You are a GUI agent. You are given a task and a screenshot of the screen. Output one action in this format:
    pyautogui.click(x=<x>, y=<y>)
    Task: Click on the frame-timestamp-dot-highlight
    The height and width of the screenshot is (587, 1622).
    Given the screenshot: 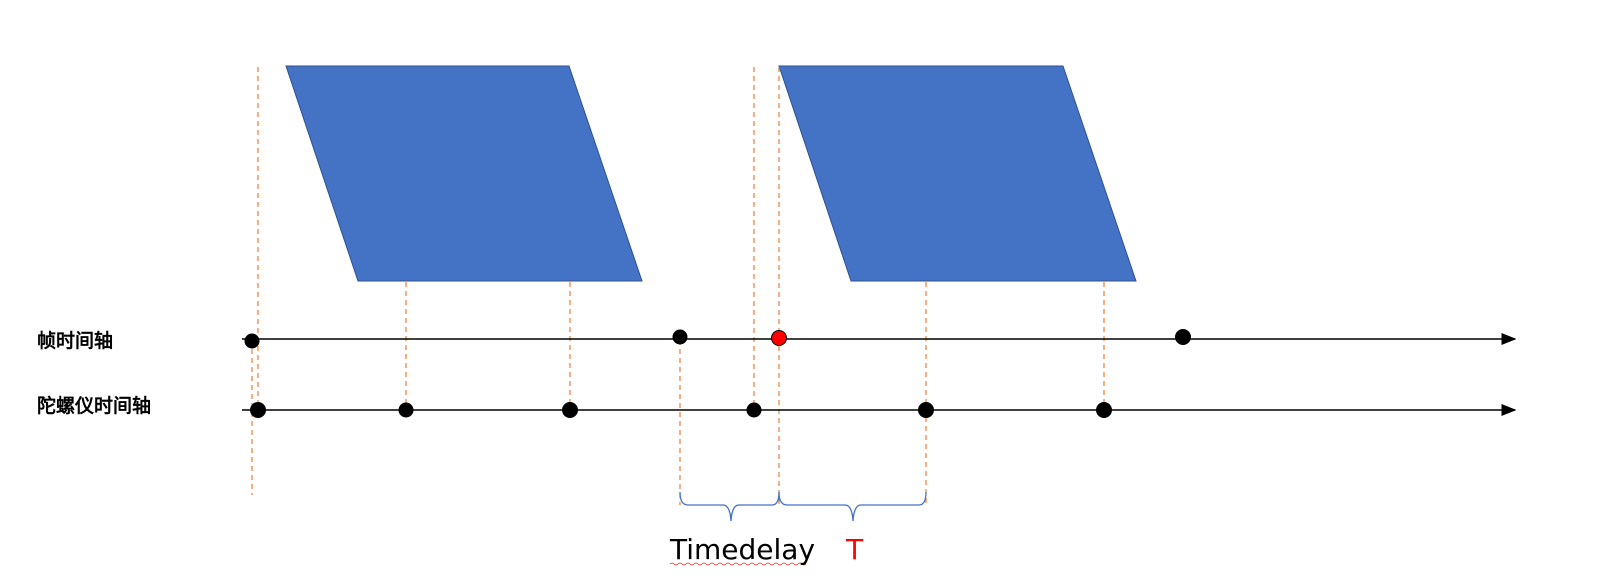 What is the action you would take?
    pyautogui.click(x=779, y=338)
    